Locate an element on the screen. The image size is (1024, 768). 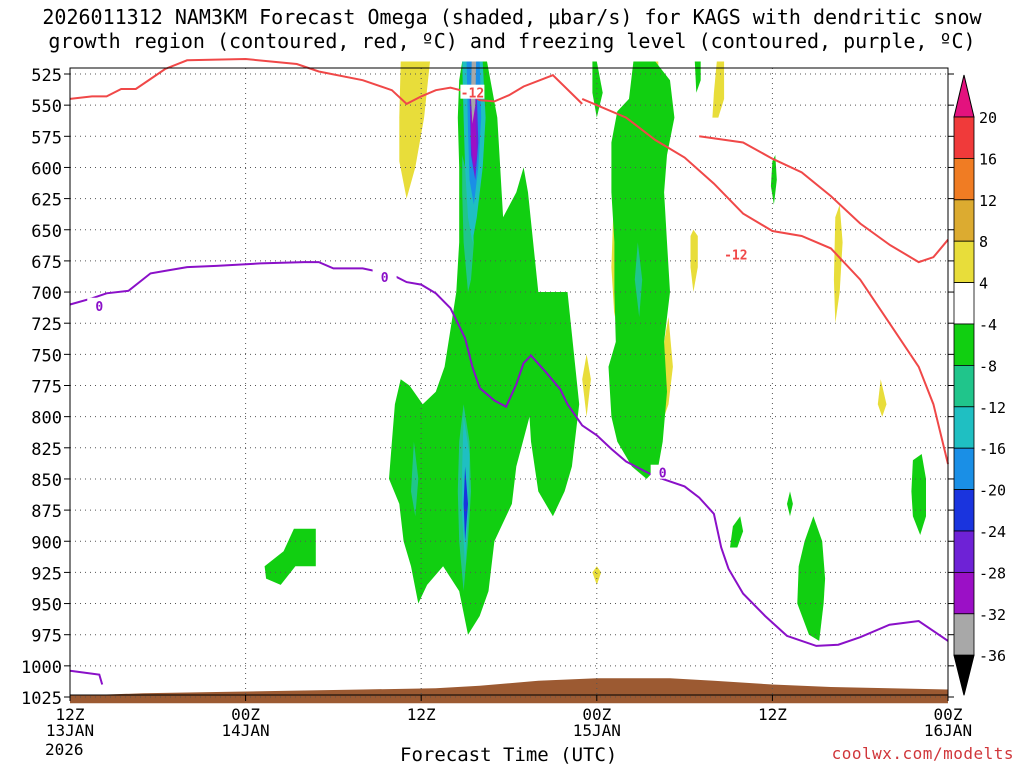
colorbar: 20 16 12 8 4 -4 -8 -12 -16 -20 -24 -28 -32 -36 is located at coordinates (979, 385).